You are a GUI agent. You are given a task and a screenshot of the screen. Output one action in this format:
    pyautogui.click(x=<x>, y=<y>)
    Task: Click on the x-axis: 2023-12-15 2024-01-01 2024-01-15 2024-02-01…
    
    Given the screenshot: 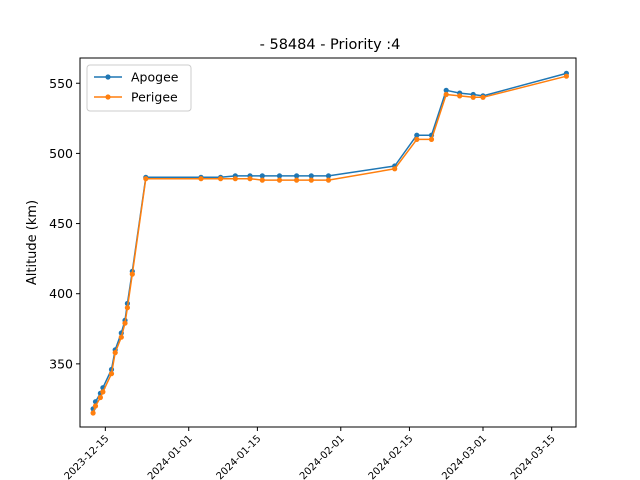 What is the action you would take?
    pyautogui.click(x=310, y=453)
    